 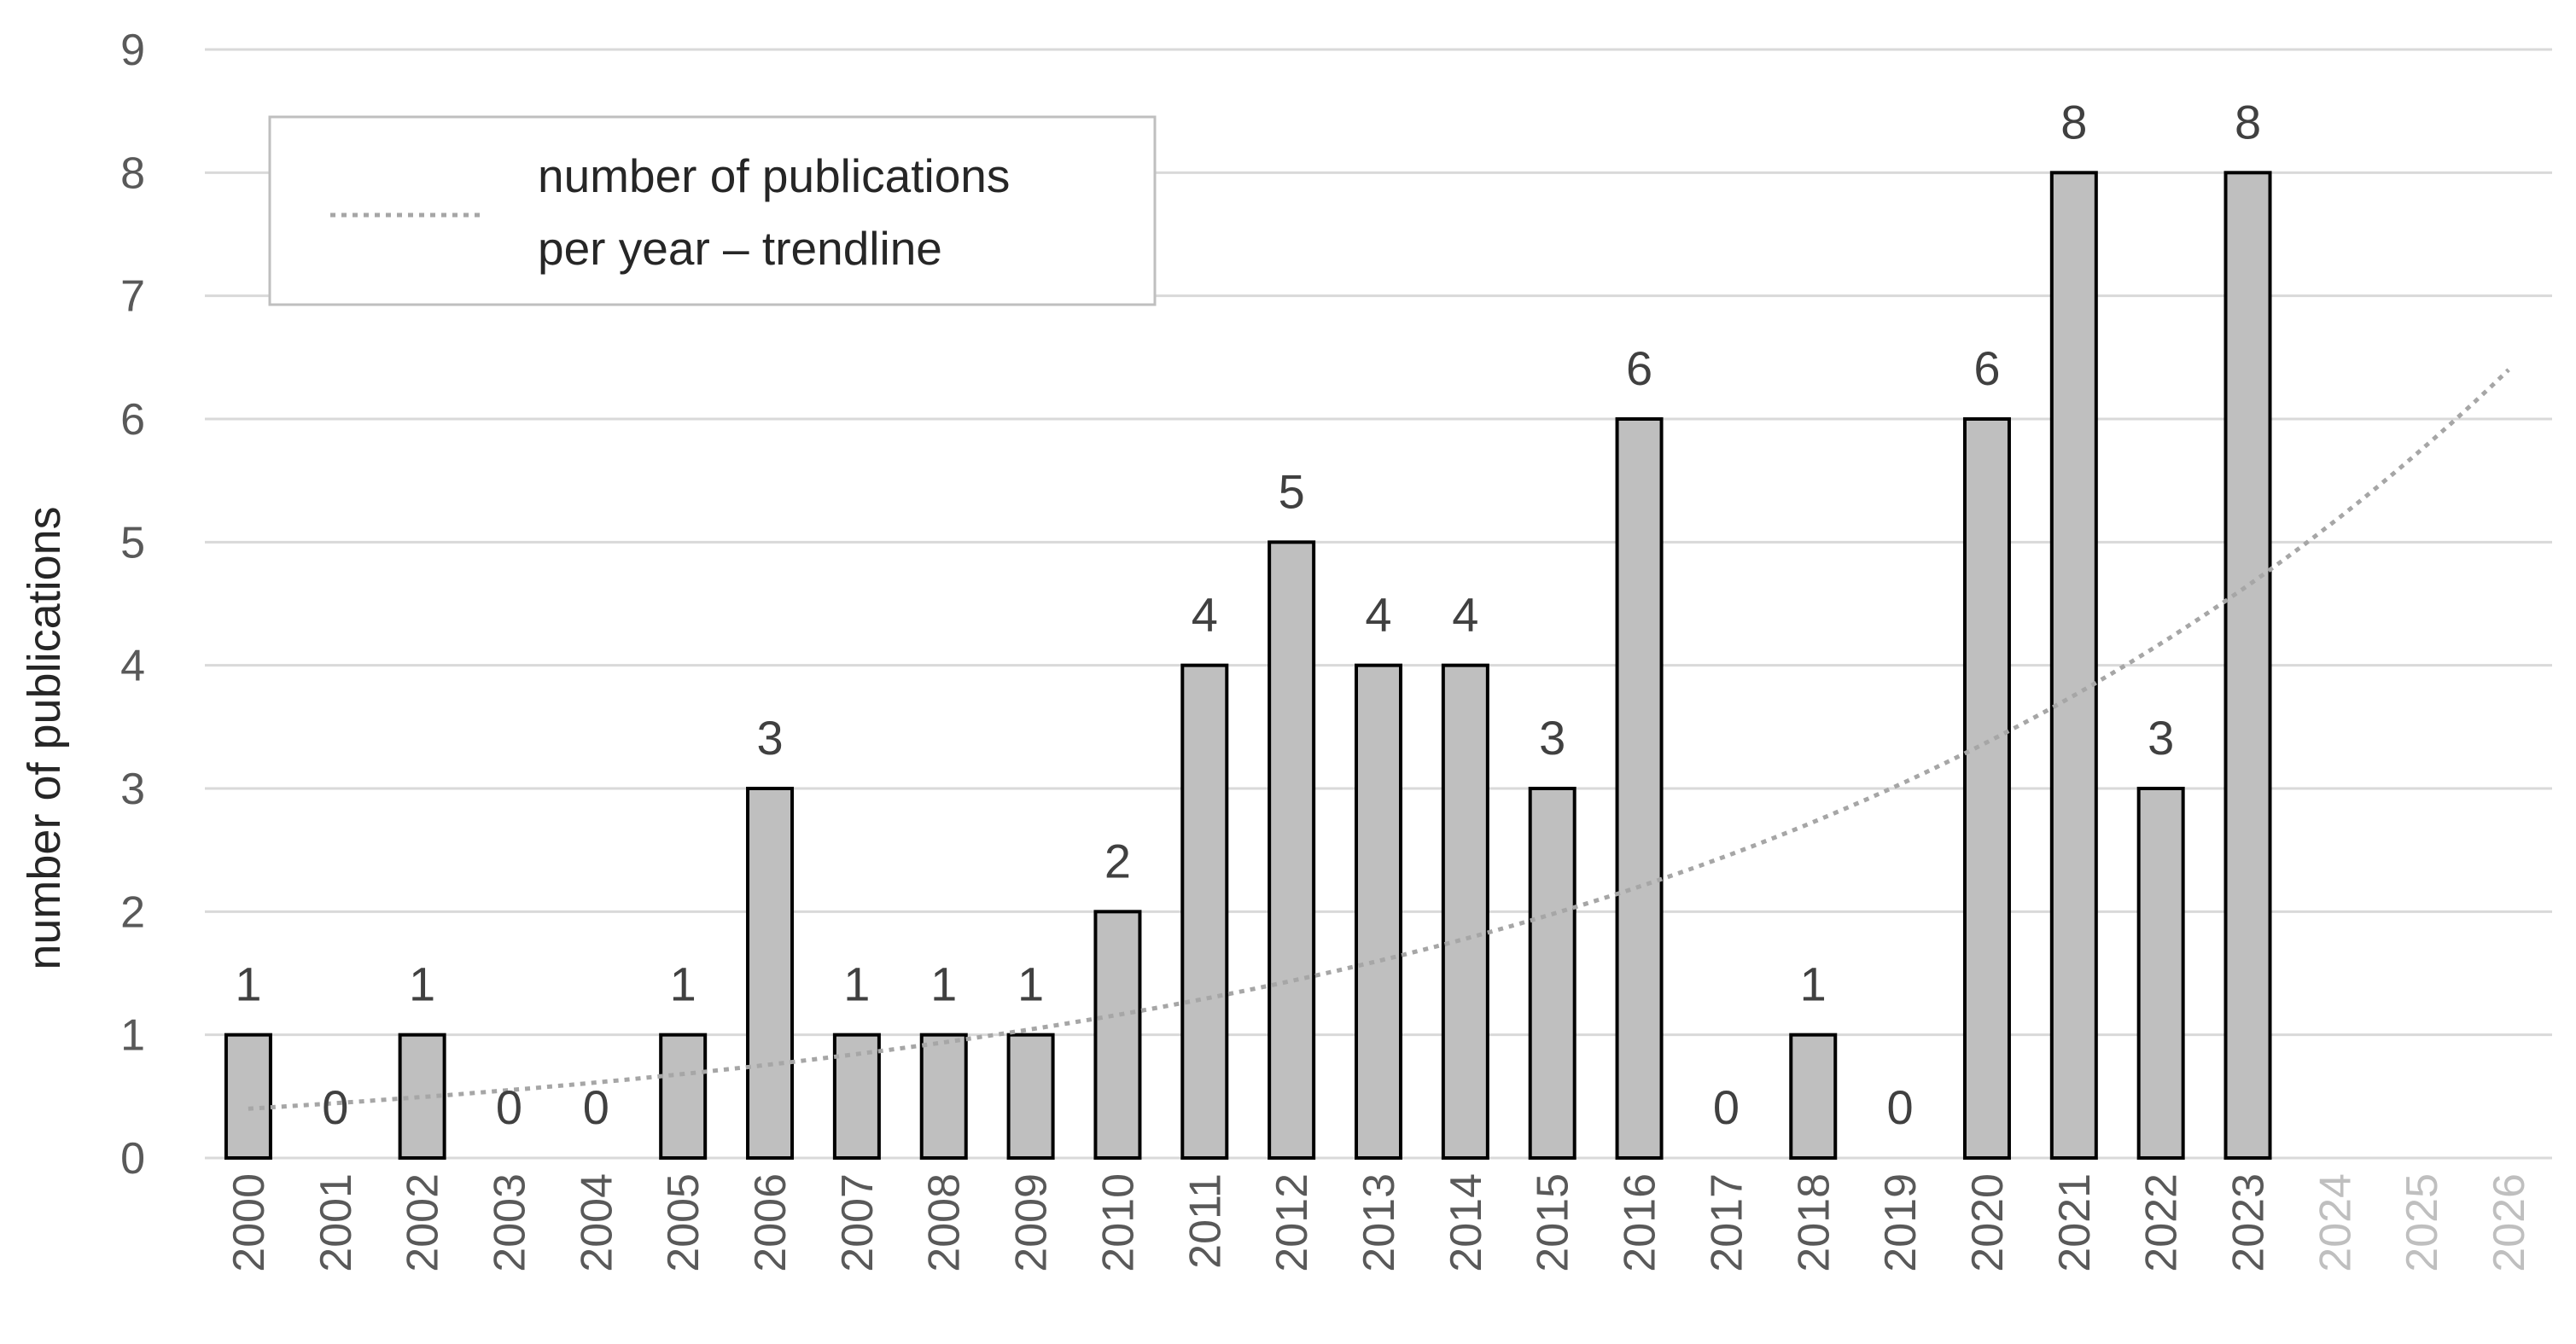 I want to click on x-tick-label-2019: 2019, so click(x=1901, y=1222).